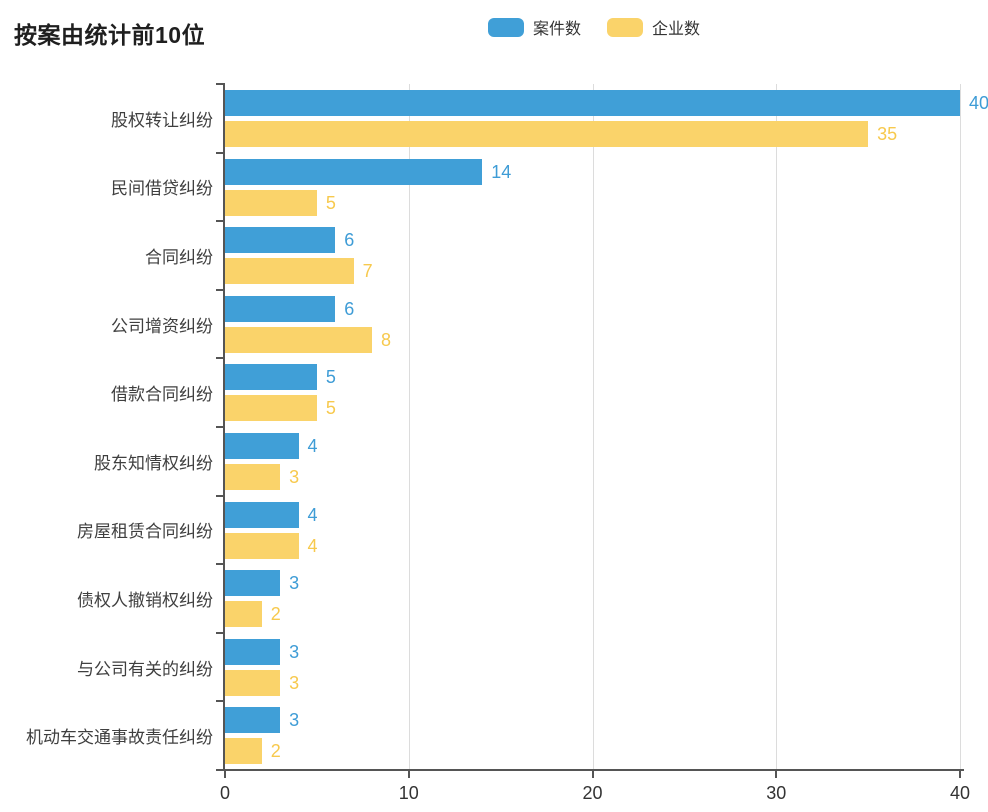  Describe the element at coordinates (145, 600) in the screenshot. I see `category-label: 债权人撤销权纠纷` at that location.